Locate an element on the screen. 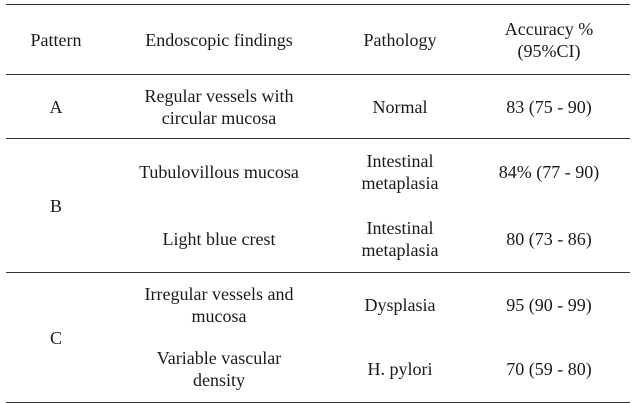  findings-line2: density is located at coordinates (219, 380).